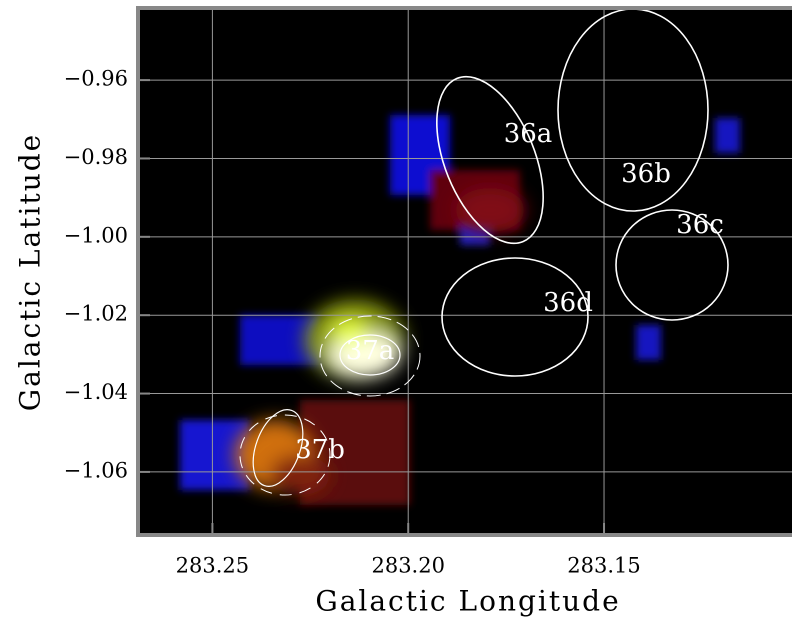 The width and height of the screenshot is (792, 621). What do you see at coordinates (320, 450) in the screenshot?
I see `region-label: 37b` at bounding box center [320, 450].